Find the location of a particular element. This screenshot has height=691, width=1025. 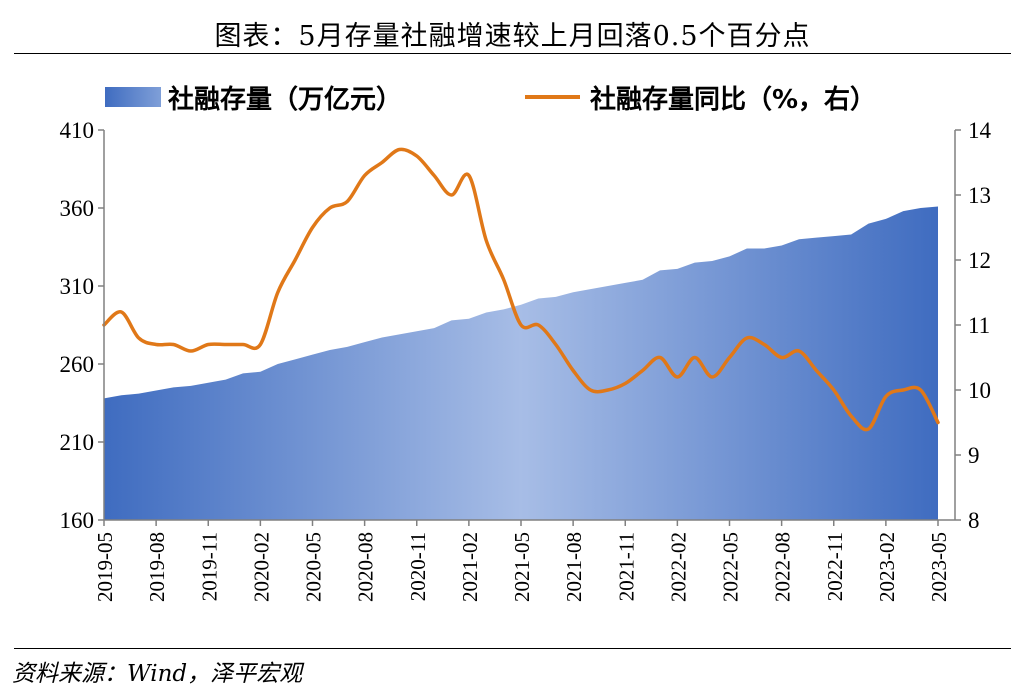

legend-label-line: 社融存量同比（%，右） is located at coordinates (733, 99).